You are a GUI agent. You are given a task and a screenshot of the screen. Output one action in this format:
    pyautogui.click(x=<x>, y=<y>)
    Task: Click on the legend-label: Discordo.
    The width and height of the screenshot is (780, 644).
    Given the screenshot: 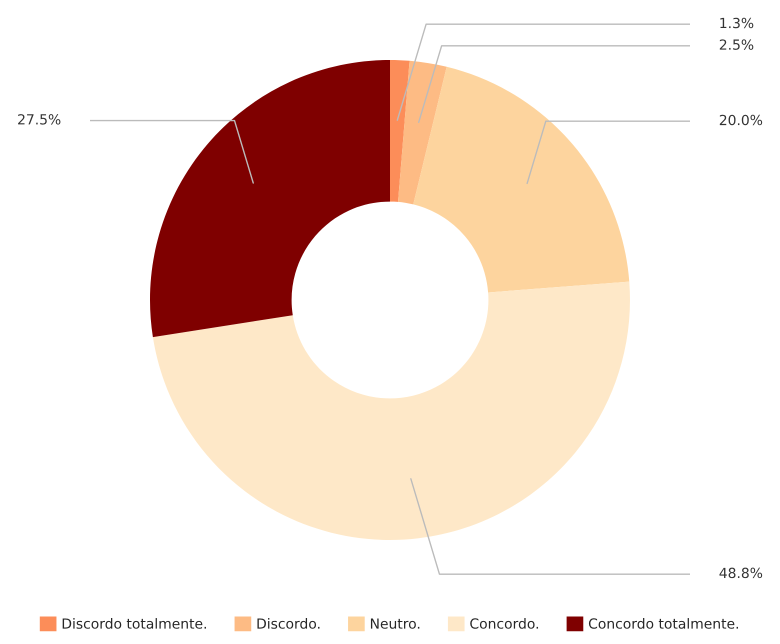 What is the action you would take?
    pyautogui.click(x=288, y=623)
    